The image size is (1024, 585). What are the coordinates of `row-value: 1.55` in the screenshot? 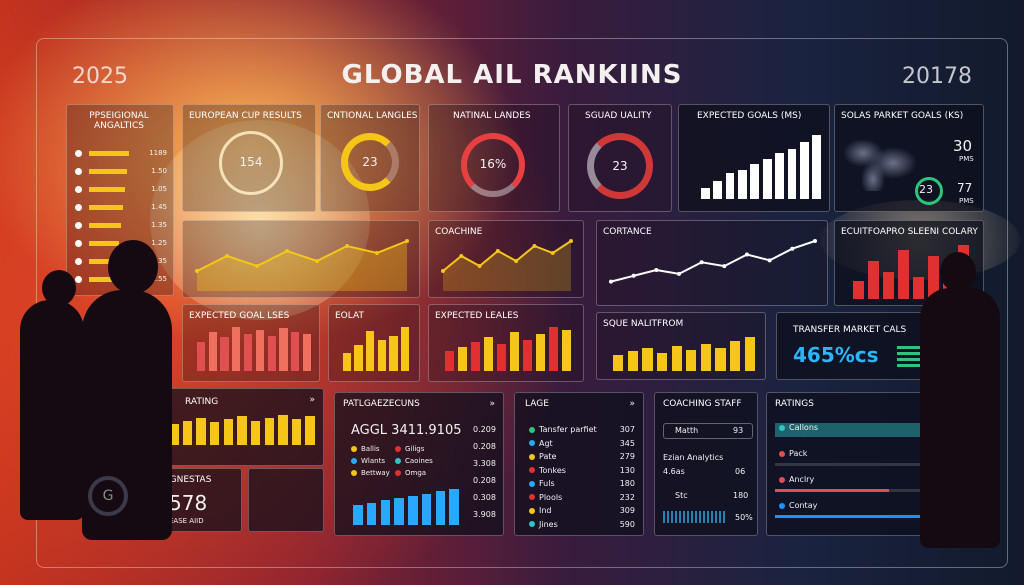 It's located at (159, 279).